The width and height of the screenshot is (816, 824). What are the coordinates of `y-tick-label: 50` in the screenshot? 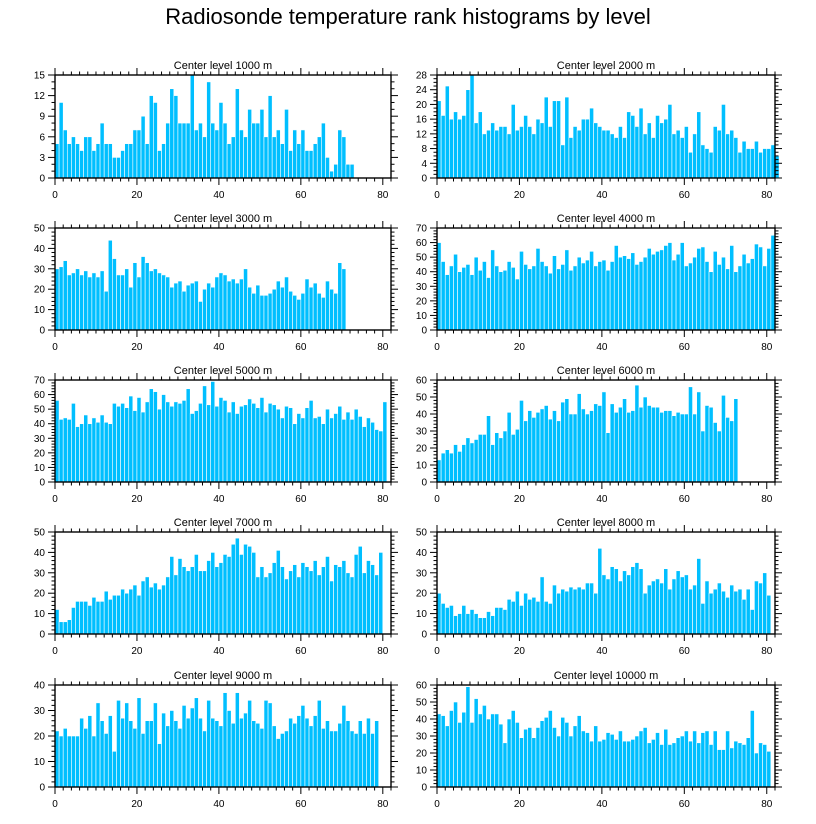 It's located at (40, 410).